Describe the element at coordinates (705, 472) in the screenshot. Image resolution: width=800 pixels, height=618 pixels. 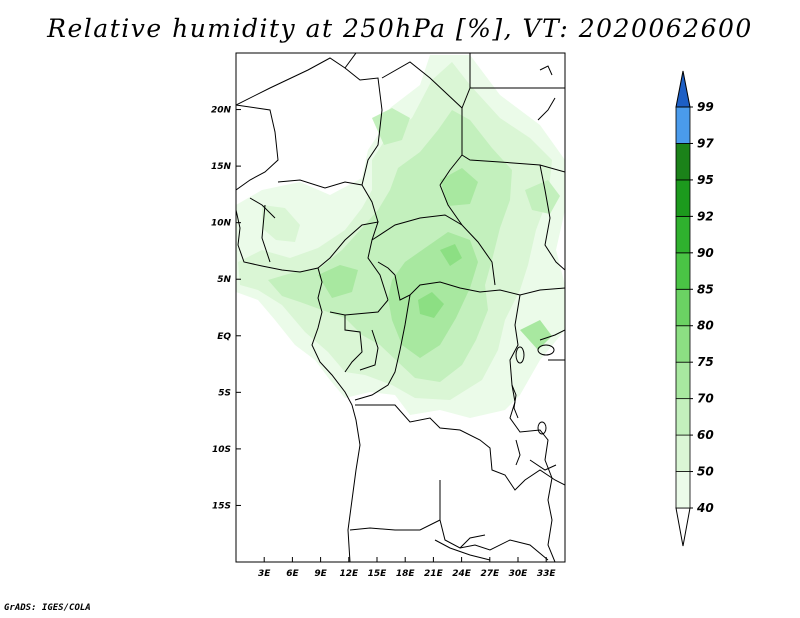
I see `colorbar-label: 50` at that location.